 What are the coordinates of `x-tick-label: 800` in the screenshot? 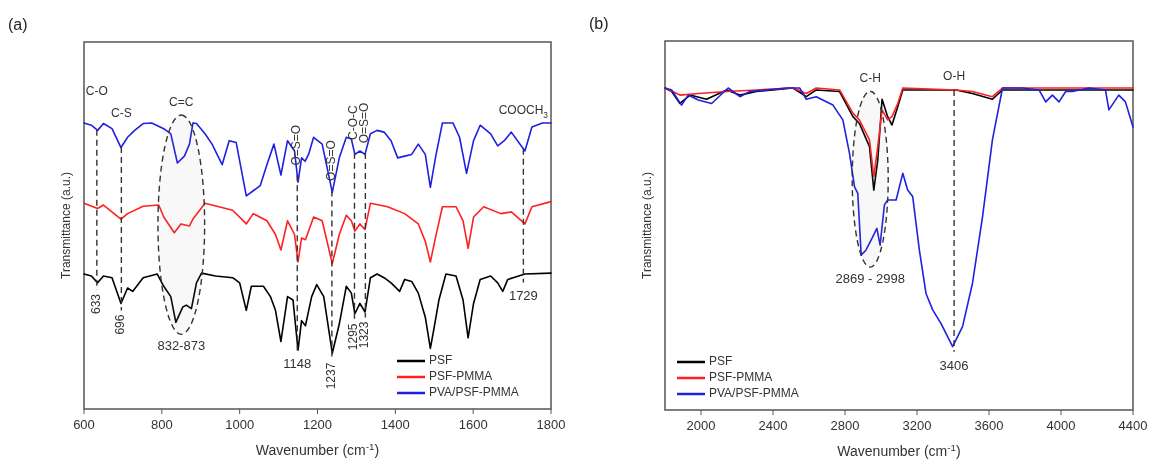 It's located at (161, 424).